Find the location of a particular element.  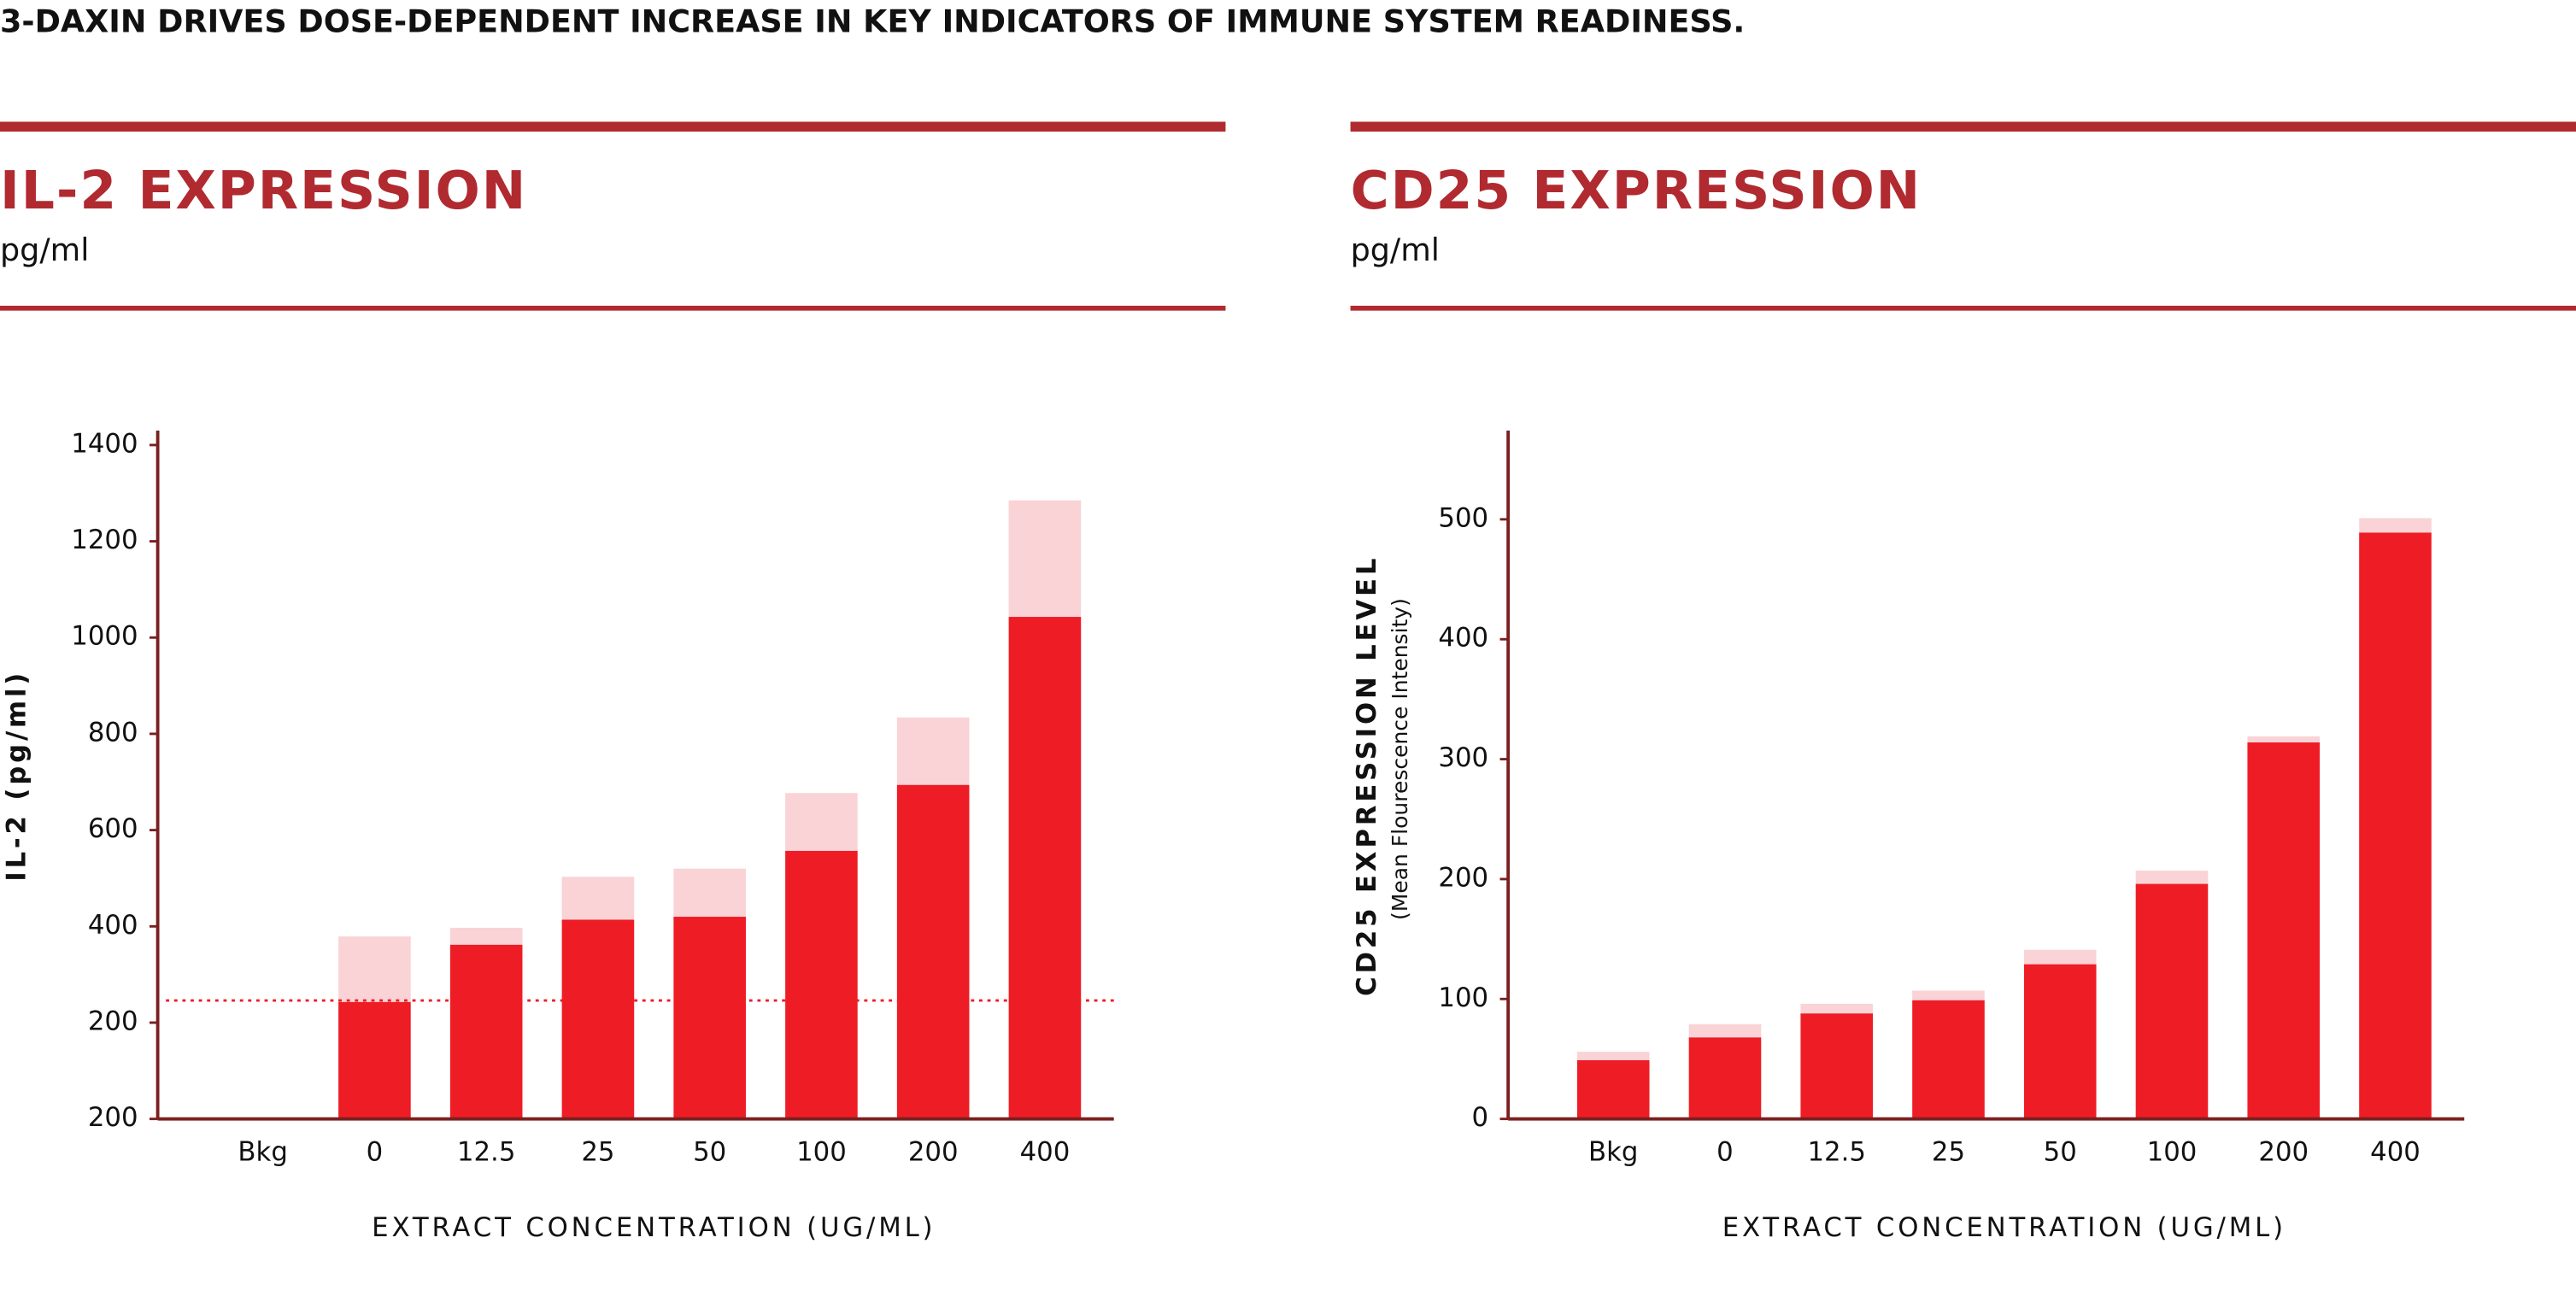

y-tick-label: 0 is located at coordinates (1480, 1117).